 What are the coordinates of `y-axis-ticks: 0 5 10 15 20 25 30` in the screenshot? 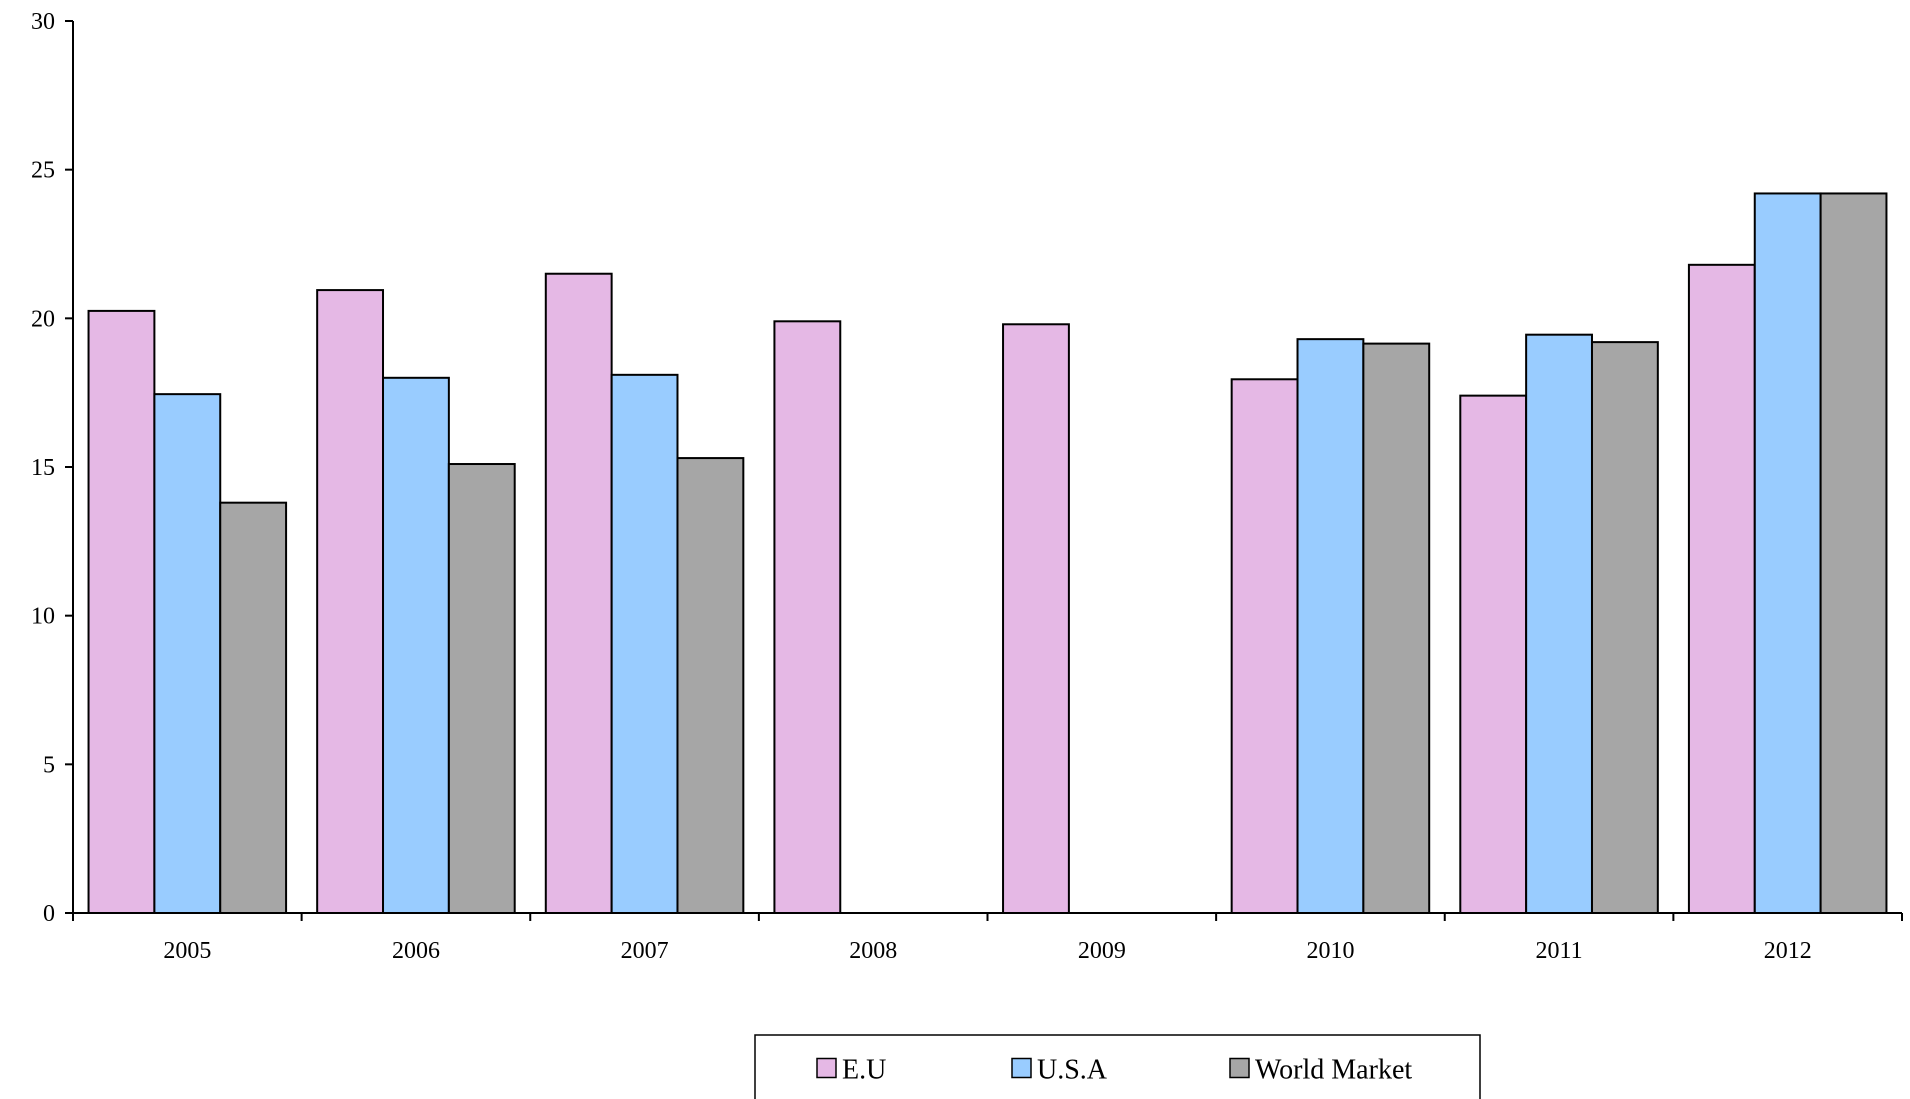 It's located at (52, 468).